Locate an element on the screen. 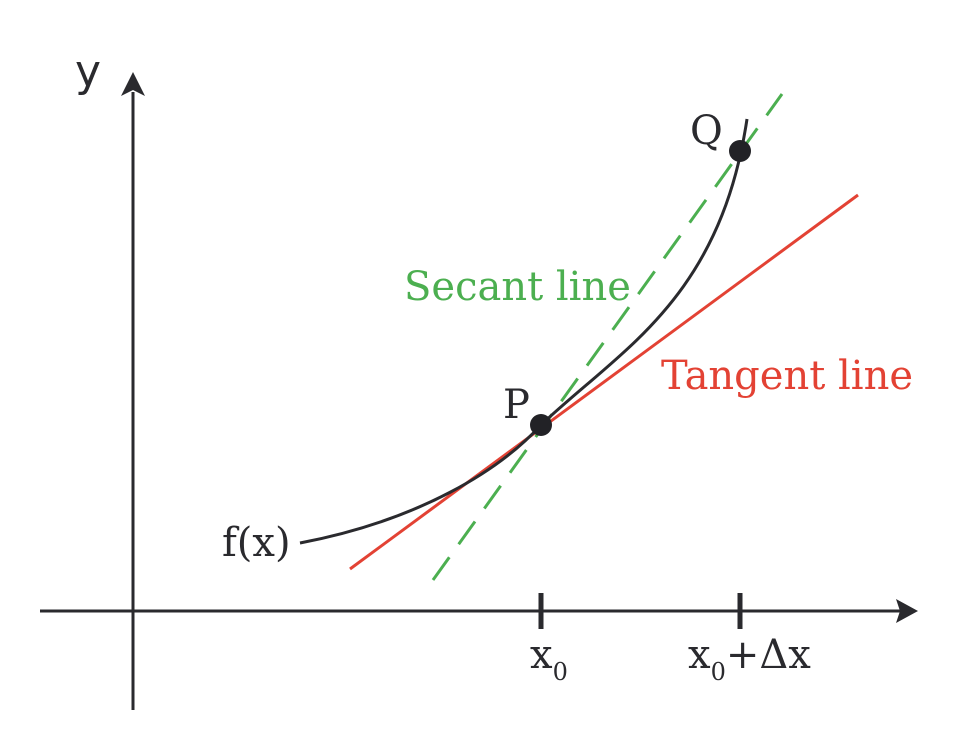  point-q-label: Q is located at coordinates (706, 131).